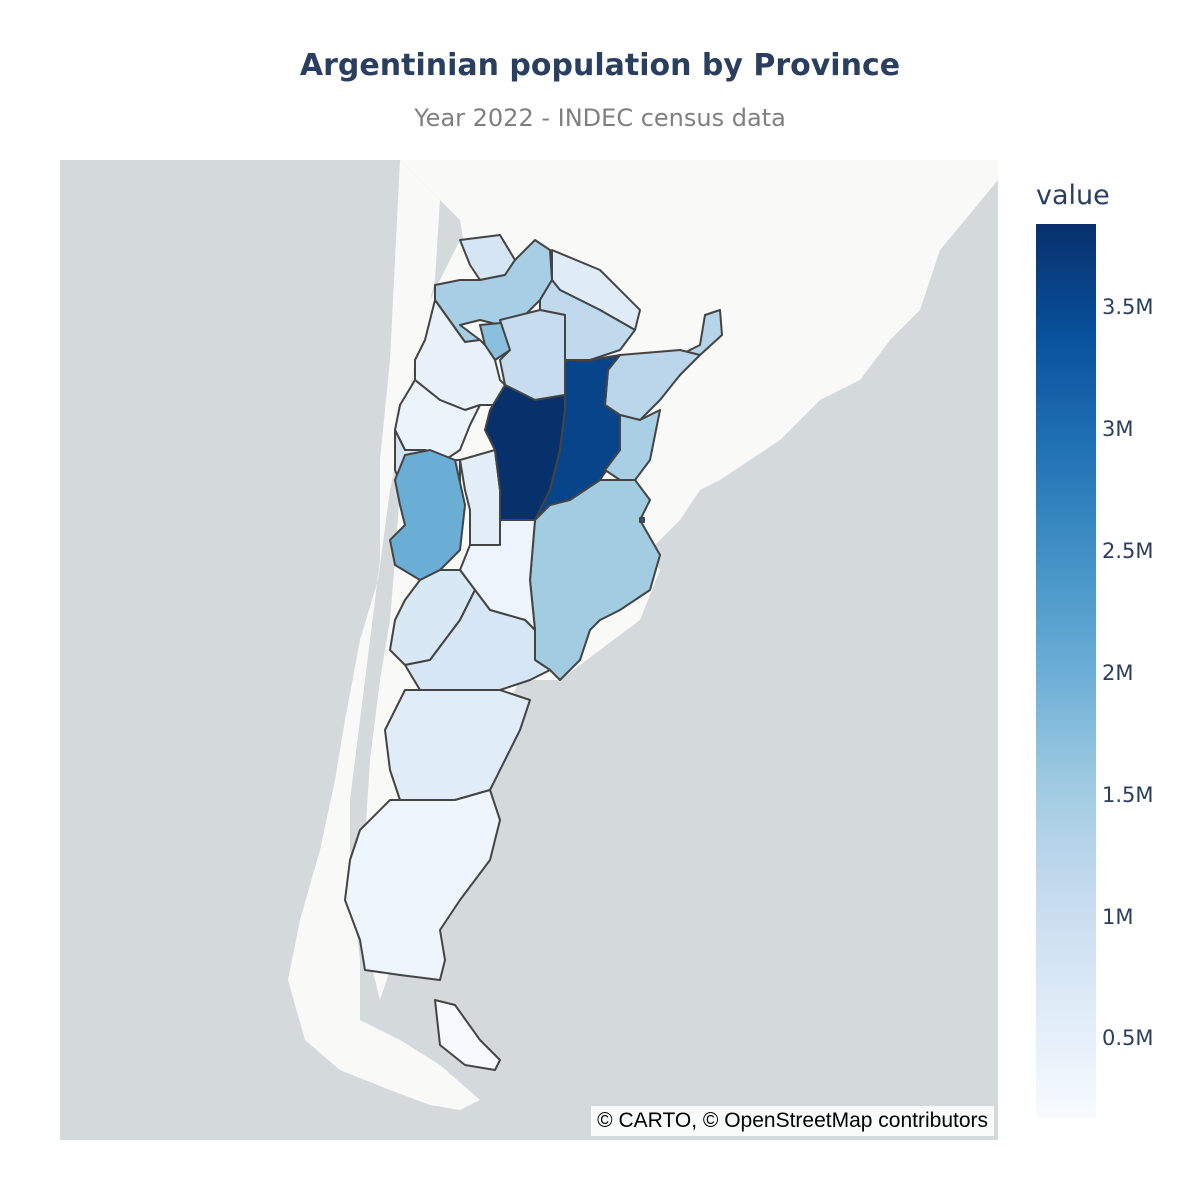  What do you see at coordinates (792, 1121) in the screenshot?
I see `map-attribution: © CARTO, © OpenStreetMap contributors` at bounding box center [792, 1121].